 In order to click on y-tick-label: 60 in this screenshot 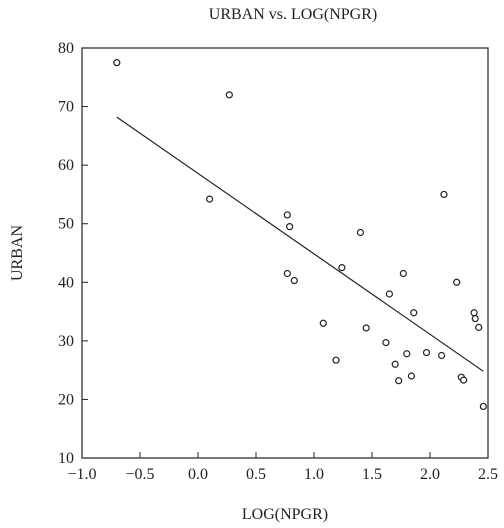, I will do `click(66, 165)`.